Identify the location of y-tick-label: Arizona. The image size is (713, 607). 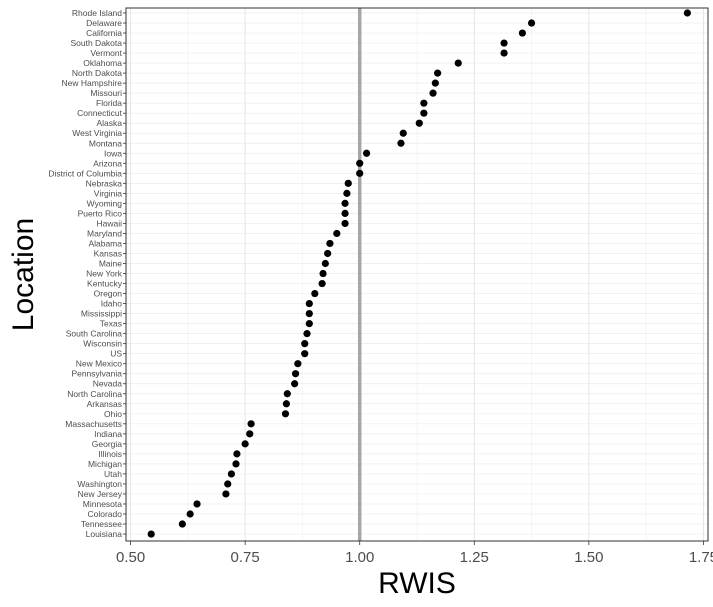
(107, 163).